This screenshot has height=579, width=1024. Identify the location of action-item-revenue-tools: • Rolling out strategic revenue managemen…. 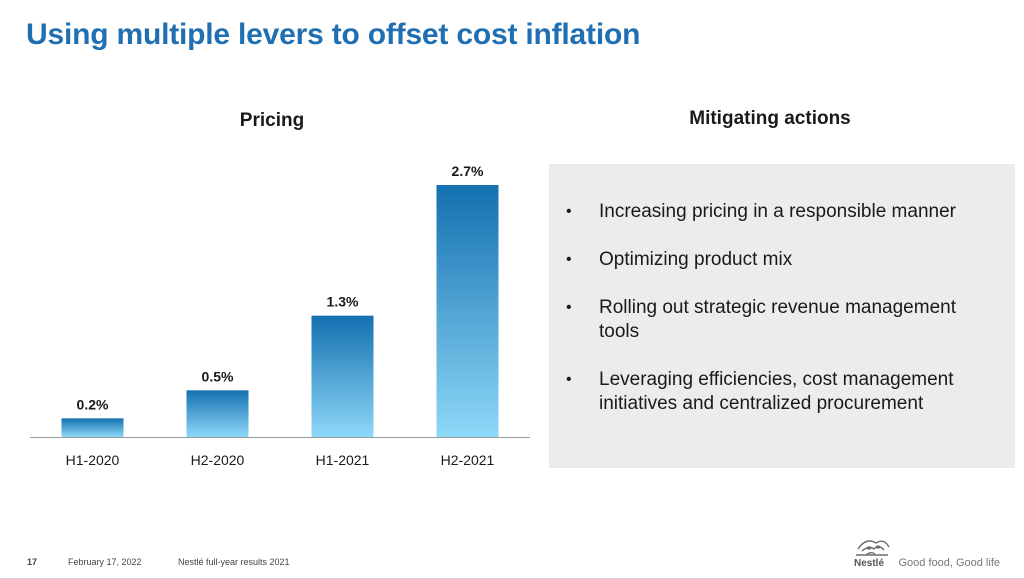
(782, 320).